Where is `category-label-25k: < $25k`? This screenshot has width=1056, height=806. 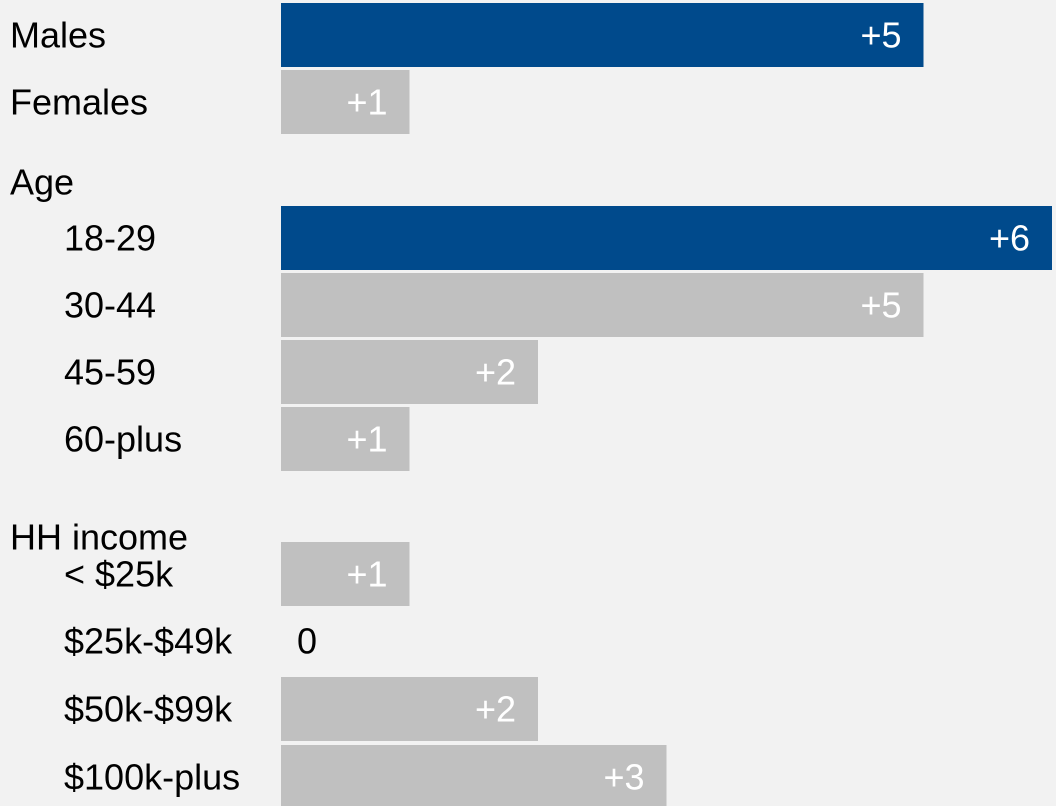
category-label-25k: < $25k is located at coordinates (119, 574).